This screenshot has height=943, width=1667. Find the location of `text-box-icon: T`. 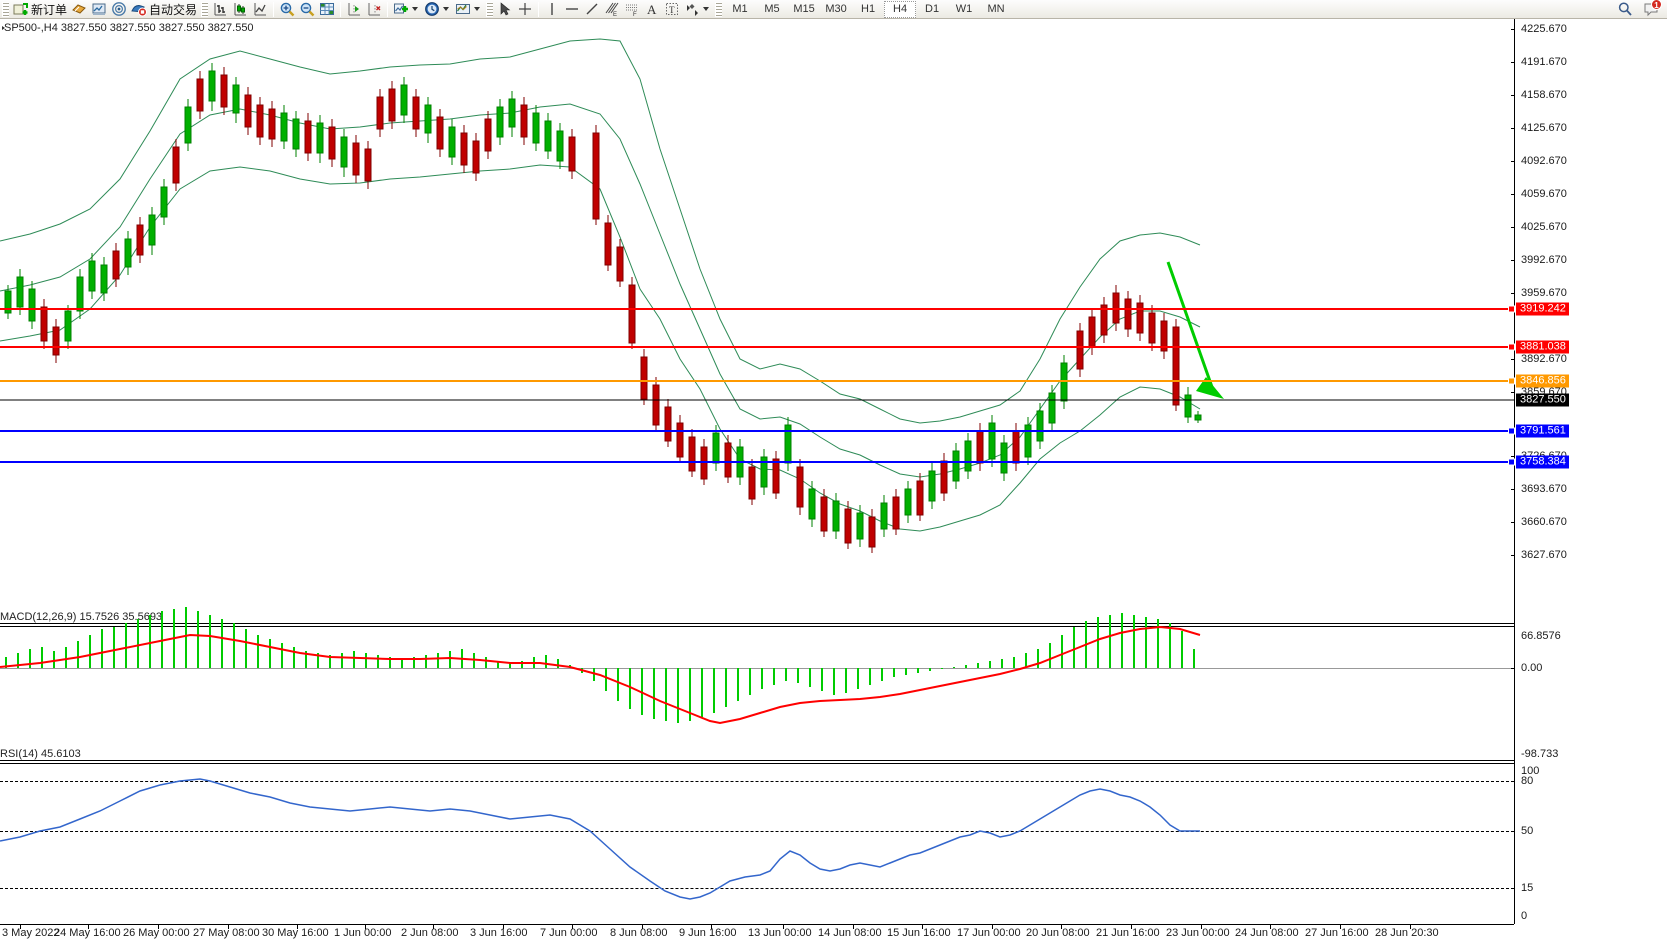

text-box-icon: T is located at coordinates (672, 9).